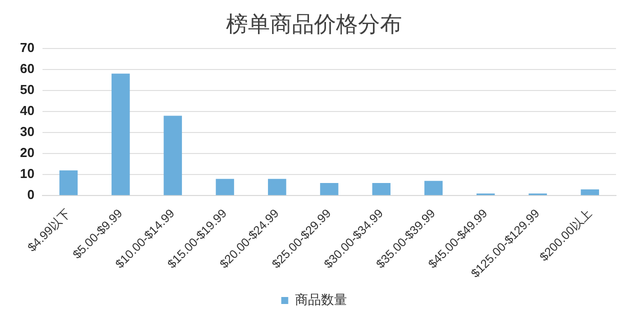 This screenshot has height=325, width=640. Describe the element at coordinates (27, 47) in the screenshot. I see `y-tick-label: 70` at that location.